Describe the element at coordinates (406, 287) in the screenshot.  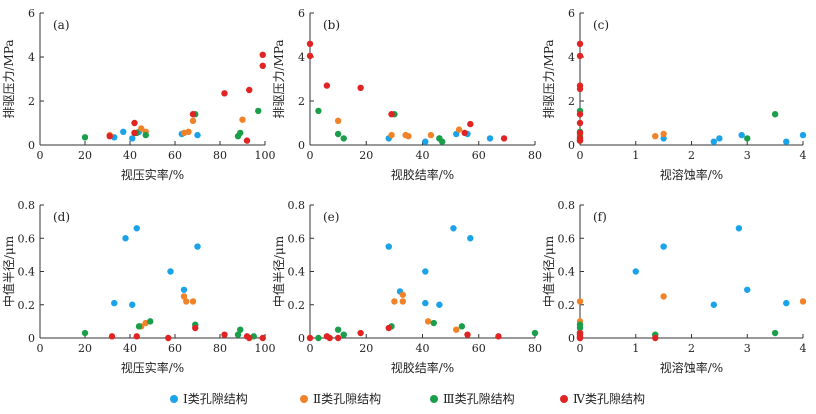
I see `panel-e: 0 20 40 60 80 0 0.2 0.4 0.6 0.8 视胶结率/% 中值半径/μm (e)` at that location.